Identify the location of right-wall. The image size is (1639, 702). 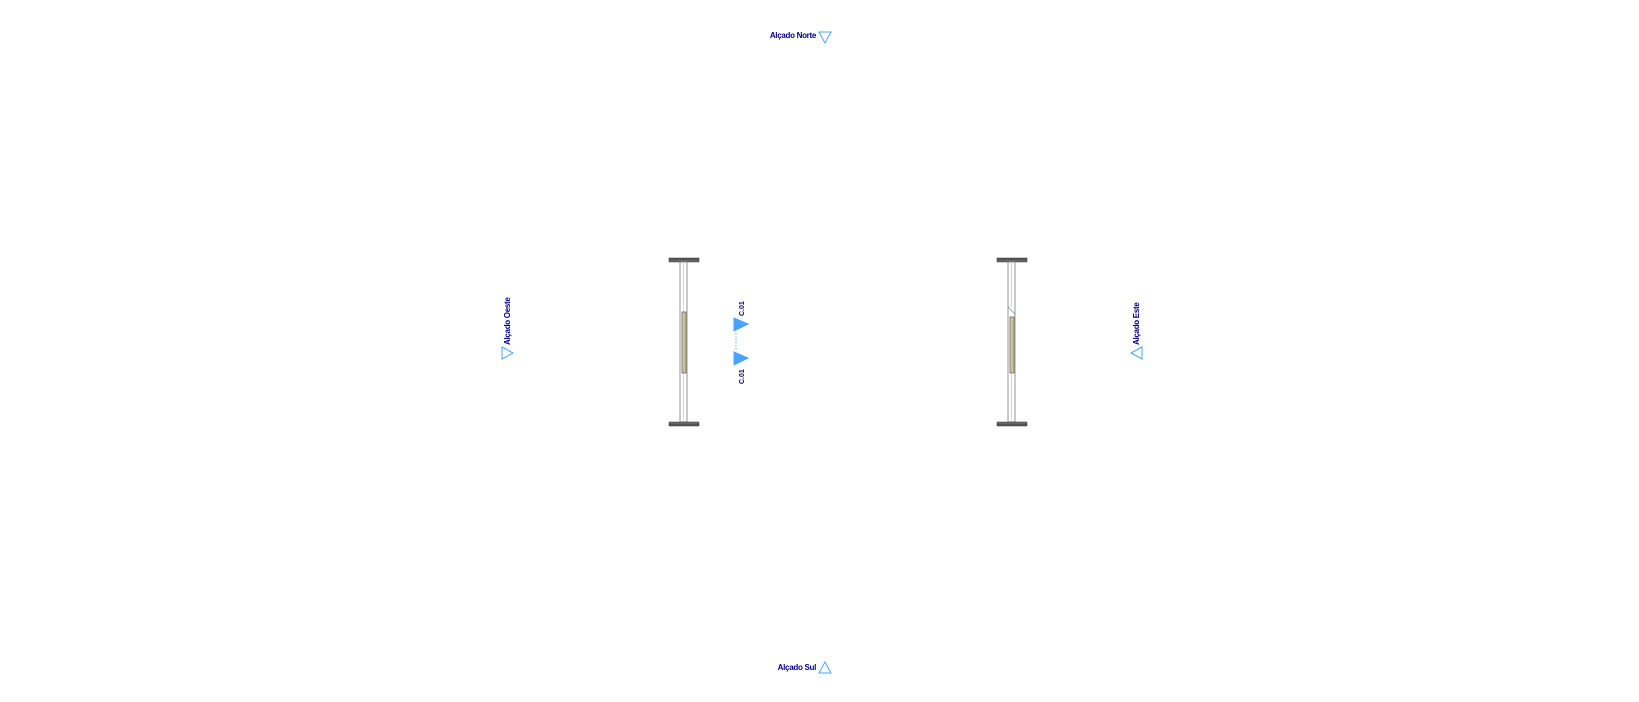
(1012, 342).